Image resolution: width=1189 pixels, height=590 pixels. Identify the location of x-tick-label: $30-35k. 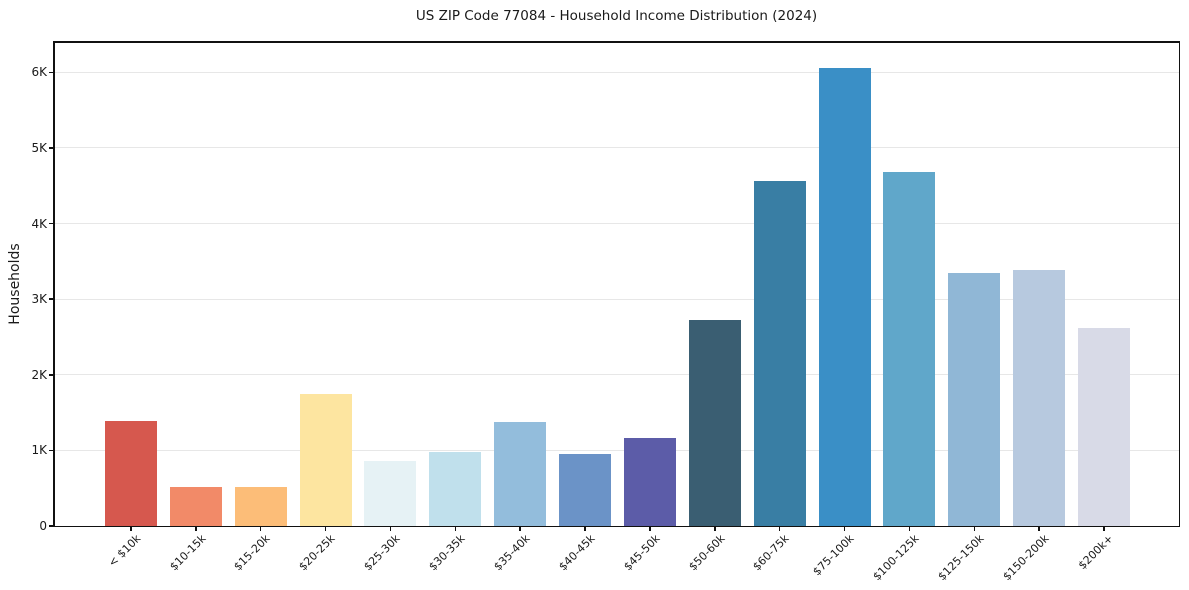
(447, 553).